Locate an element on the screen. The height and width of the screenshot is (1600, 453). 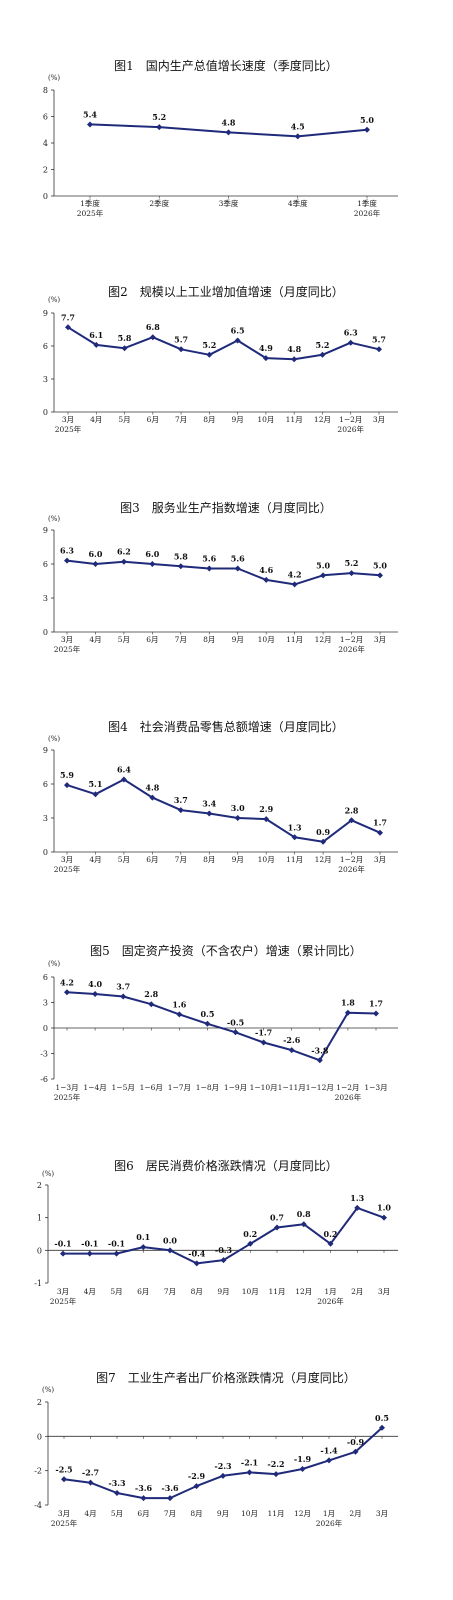
chart-6-x-tick-label: 9月 is located at coordinates (223, 1291).